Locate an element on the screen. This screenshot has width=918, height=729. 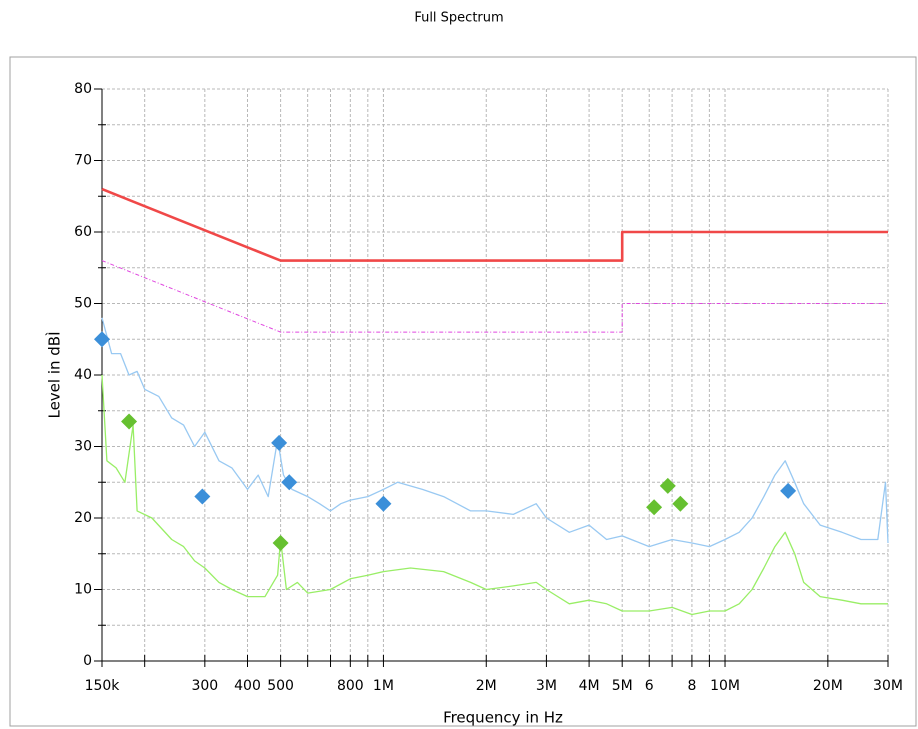
x-axis-label: Frequency in Hz is located at coordinates (503, 718).